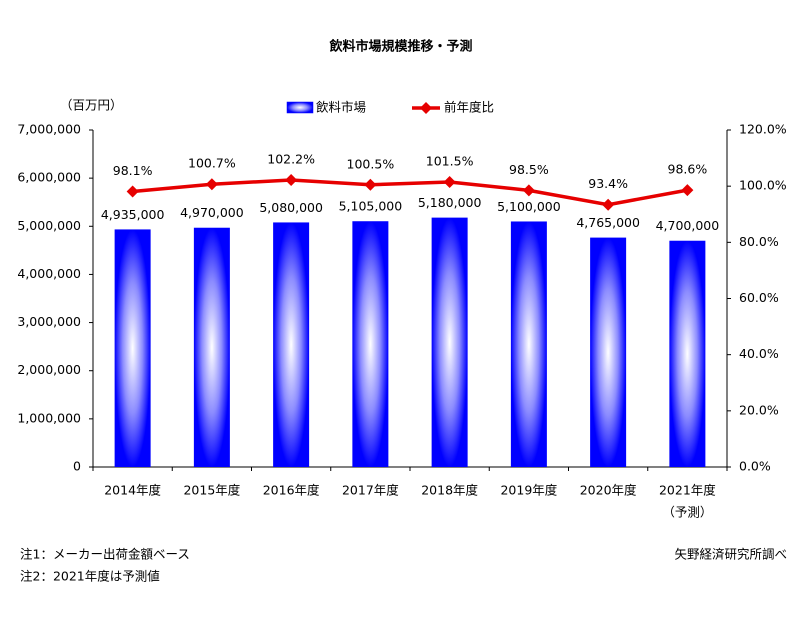  What do you see at coordinates (410, 192) in the screenshot?
I see `line` at bounding box center [410, 192].